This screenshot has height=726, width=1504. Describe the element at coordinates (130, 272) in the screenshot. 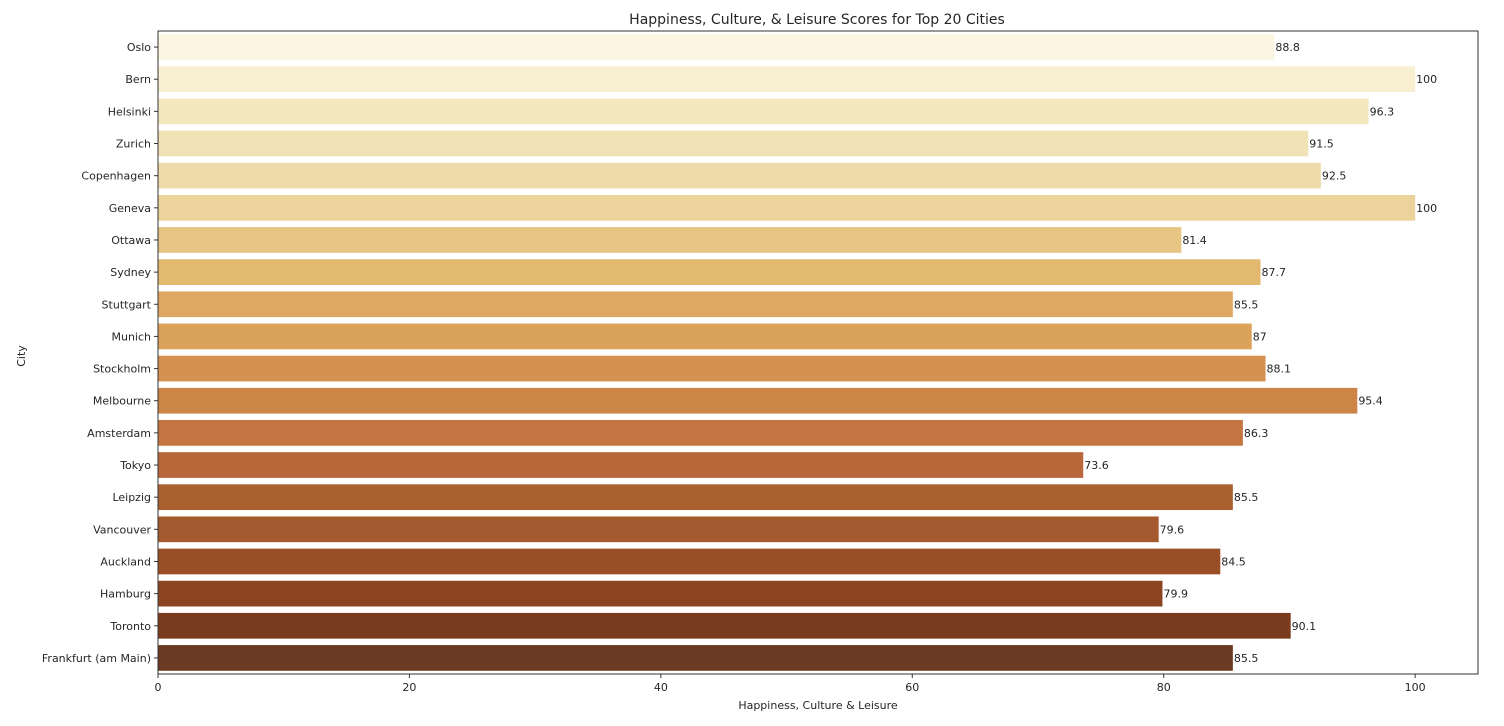

I see `y-tick-label: Sydney` at that location.